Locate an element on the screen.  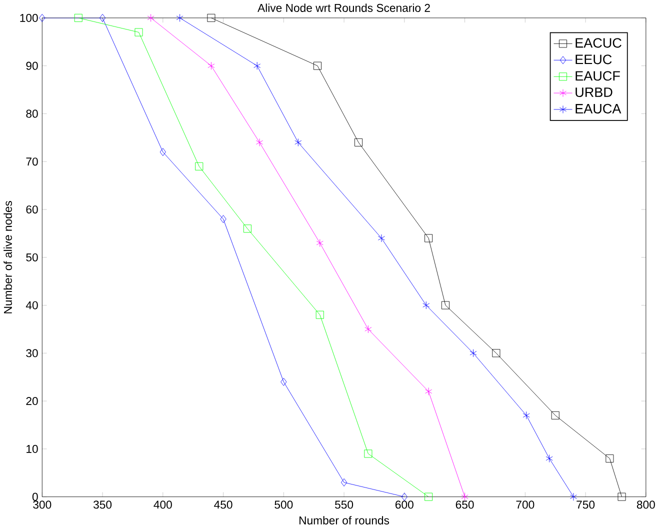
y-tick-label: 80 is located at coordinates (32, 114).